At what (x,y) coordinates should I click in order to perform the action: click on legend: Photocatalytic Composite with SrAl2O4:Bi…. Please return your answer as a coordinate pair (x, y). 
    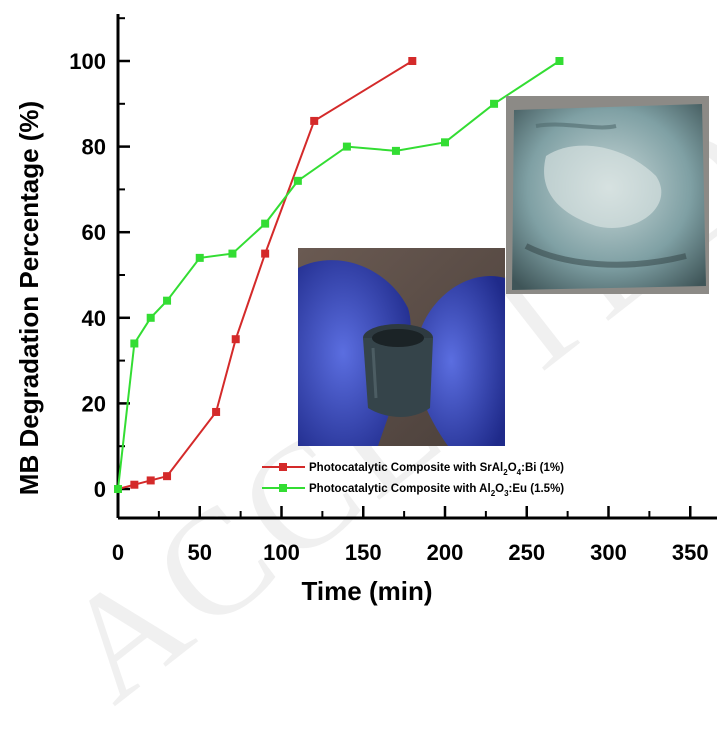
    Looking at the image, I should click on (413, 480).